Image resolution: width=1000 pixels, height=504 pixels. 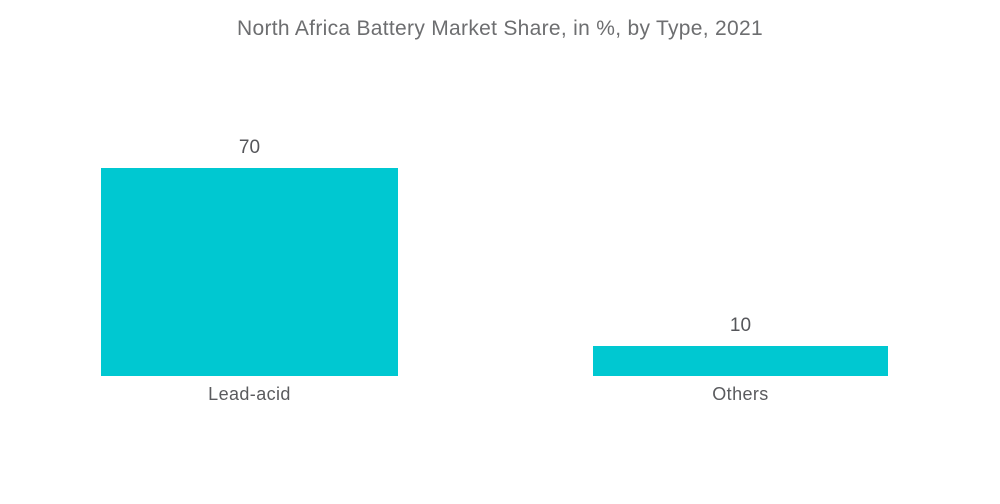 What do you see at coordinates (249, 394) in the screenshot?
I see `category-label-lead-acid: Lead-acid` at bounding box center [249, 394].